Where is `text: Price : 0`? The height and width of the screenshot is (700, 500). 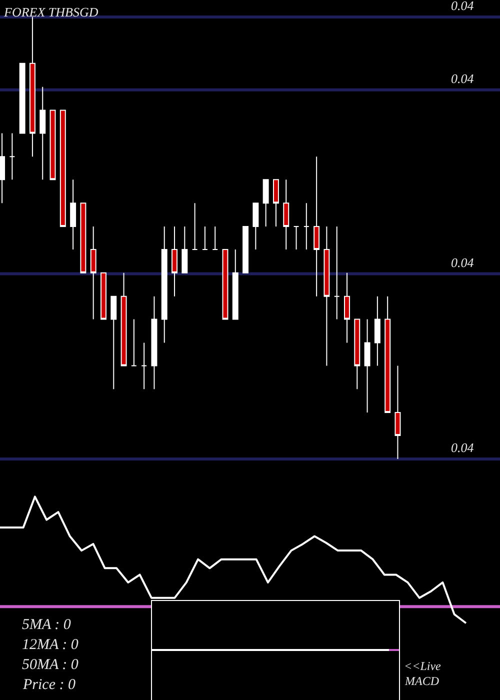 text: Price : 0 is located at coordinates (49, 685).